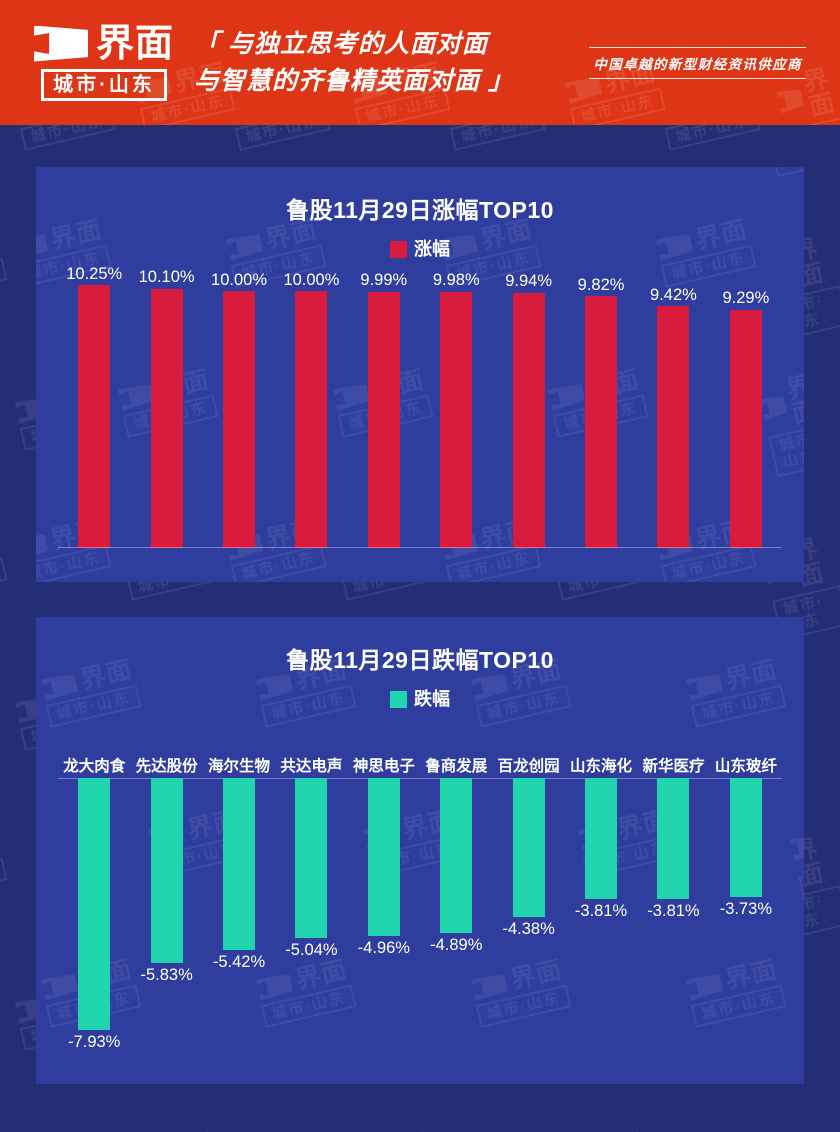 Image resolution: width=840 pixels, height=1132 pixels. I want to click on bar-column: 9.82%, so click(601, 400).